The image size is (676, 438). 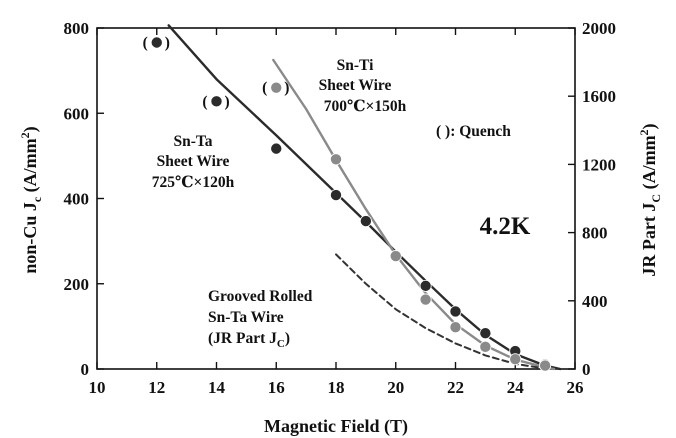 What do you see at coordinates (192, 141) in the screenshot?
I see `annot-snta-1: Sn-Ta` at bounding box center [192, 141].